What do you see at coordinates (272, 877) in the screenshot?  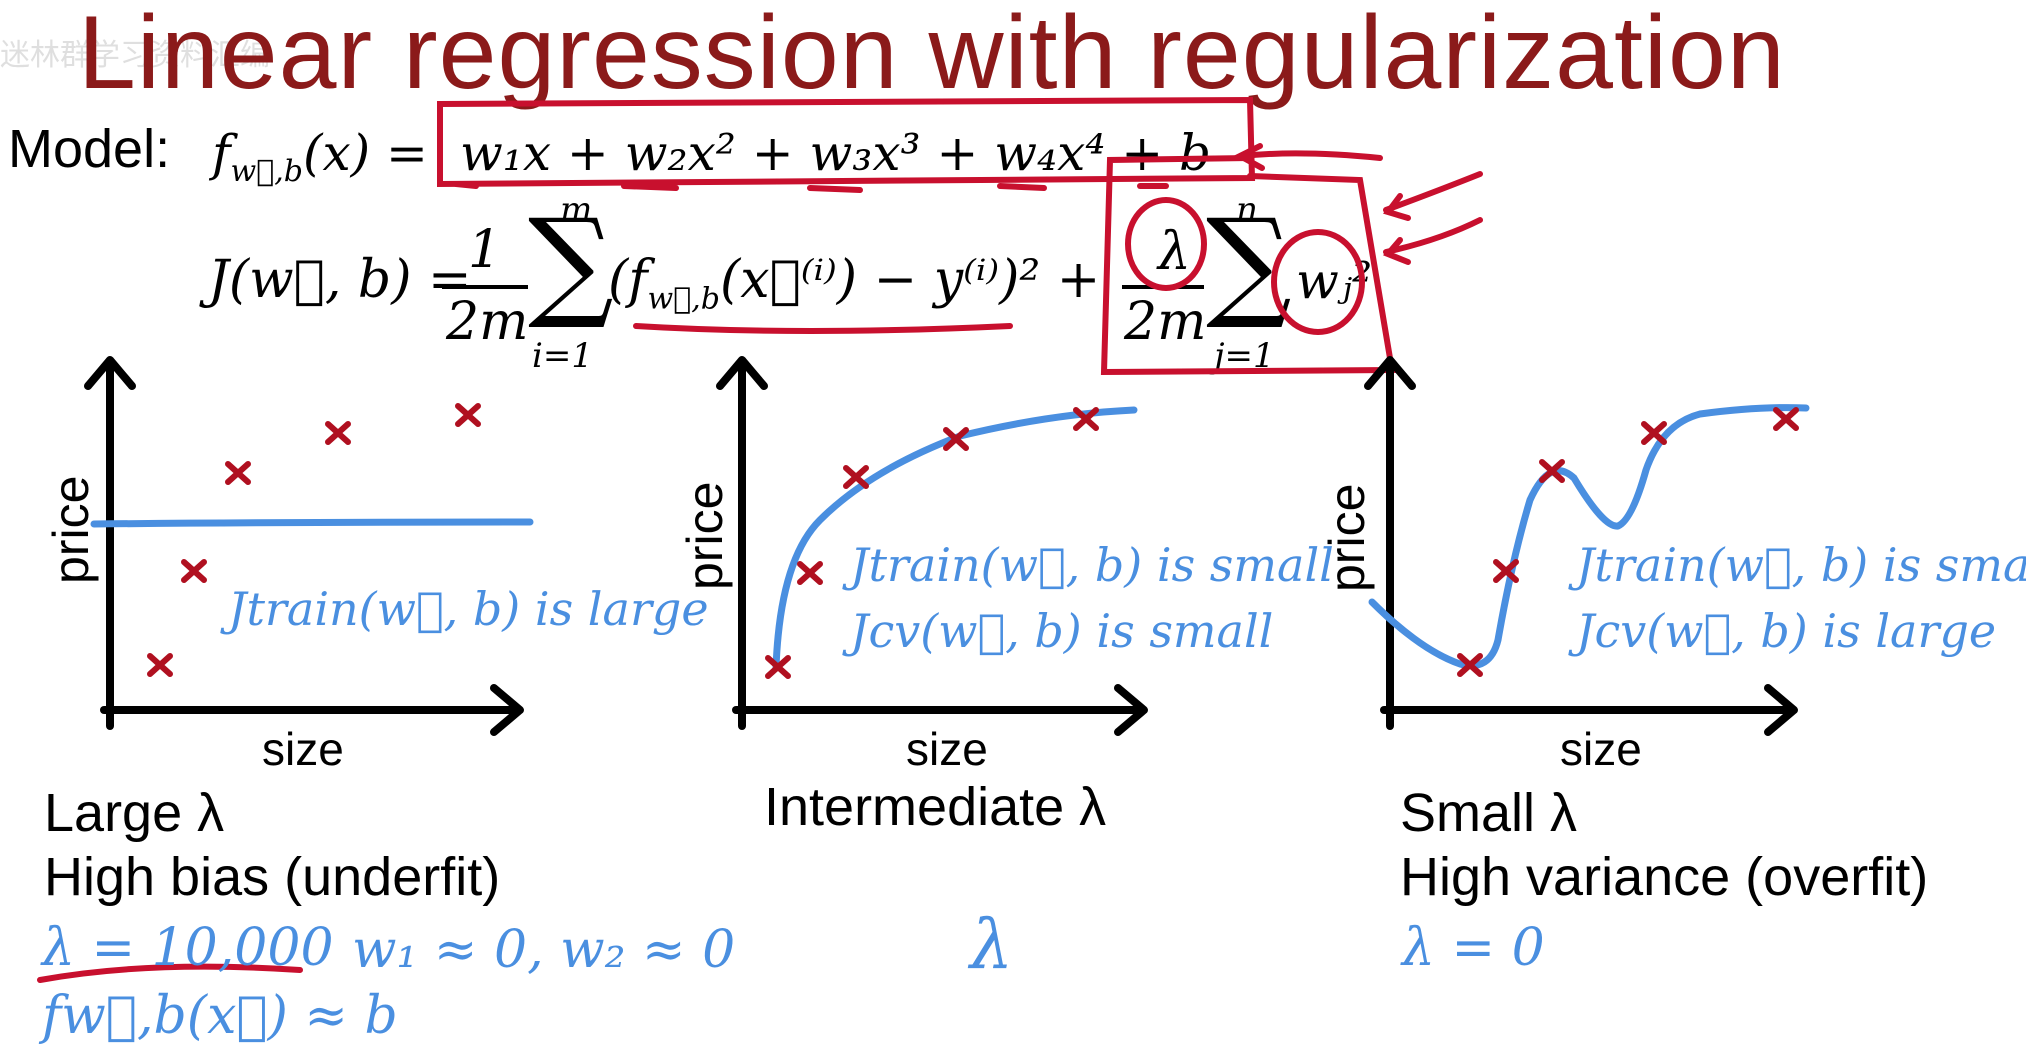 I see `panel1-caption-line2: High bias (underfit)` at bounding box center [272, 877].